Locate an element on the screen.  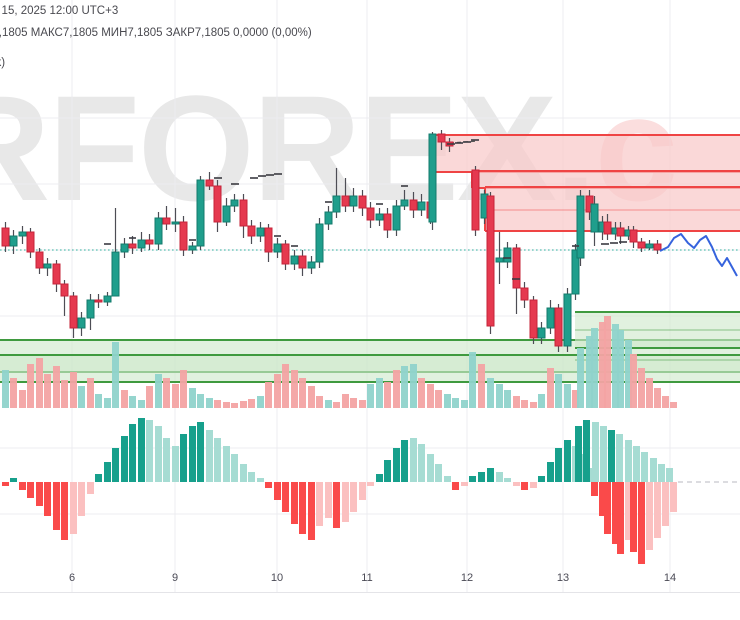
chart-date-label: н 15, 2025 12:00 UTC+3 is located at coordinates (59, 11).